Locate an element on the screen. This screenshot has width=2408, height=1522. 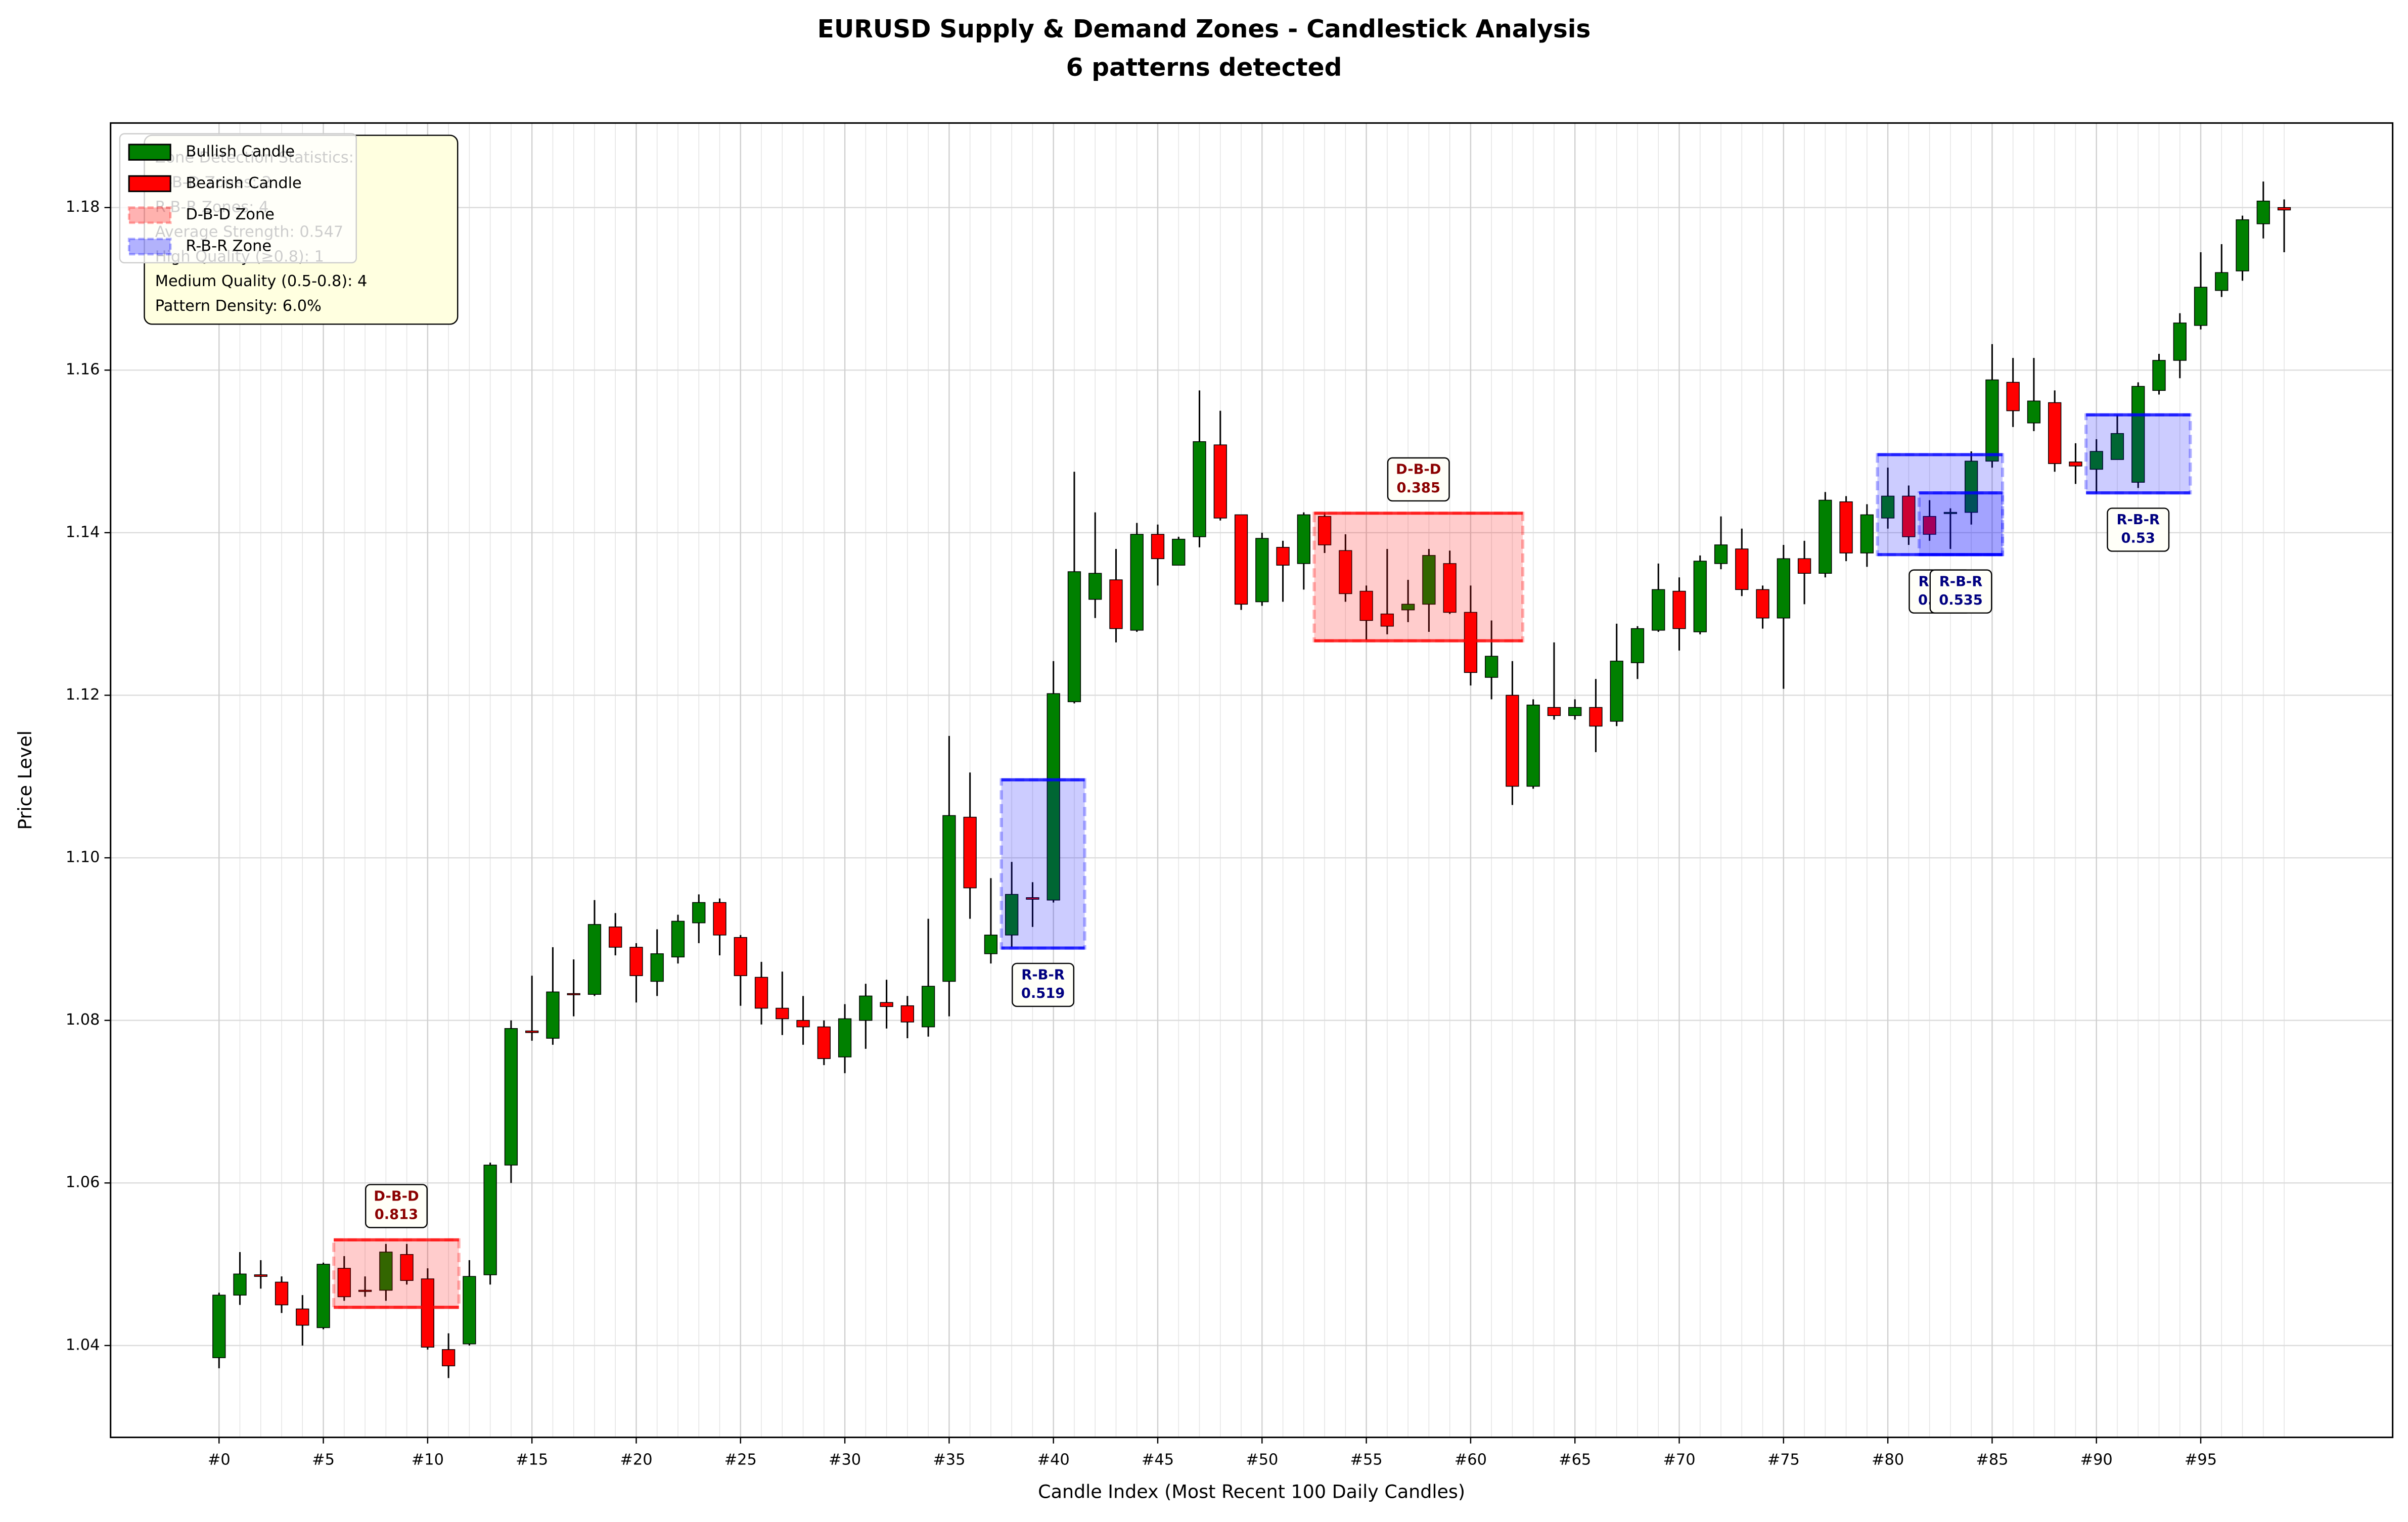
zone-label: R-B-R 0.535 is located at coordinates (1960, 591).